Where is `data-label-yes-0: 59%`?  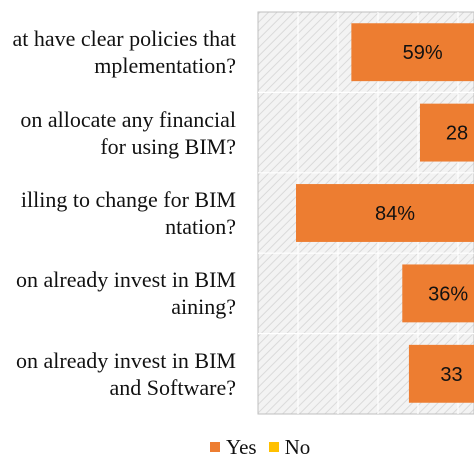
data-label-yes-0: 59% is located at coordinates (423, 53).